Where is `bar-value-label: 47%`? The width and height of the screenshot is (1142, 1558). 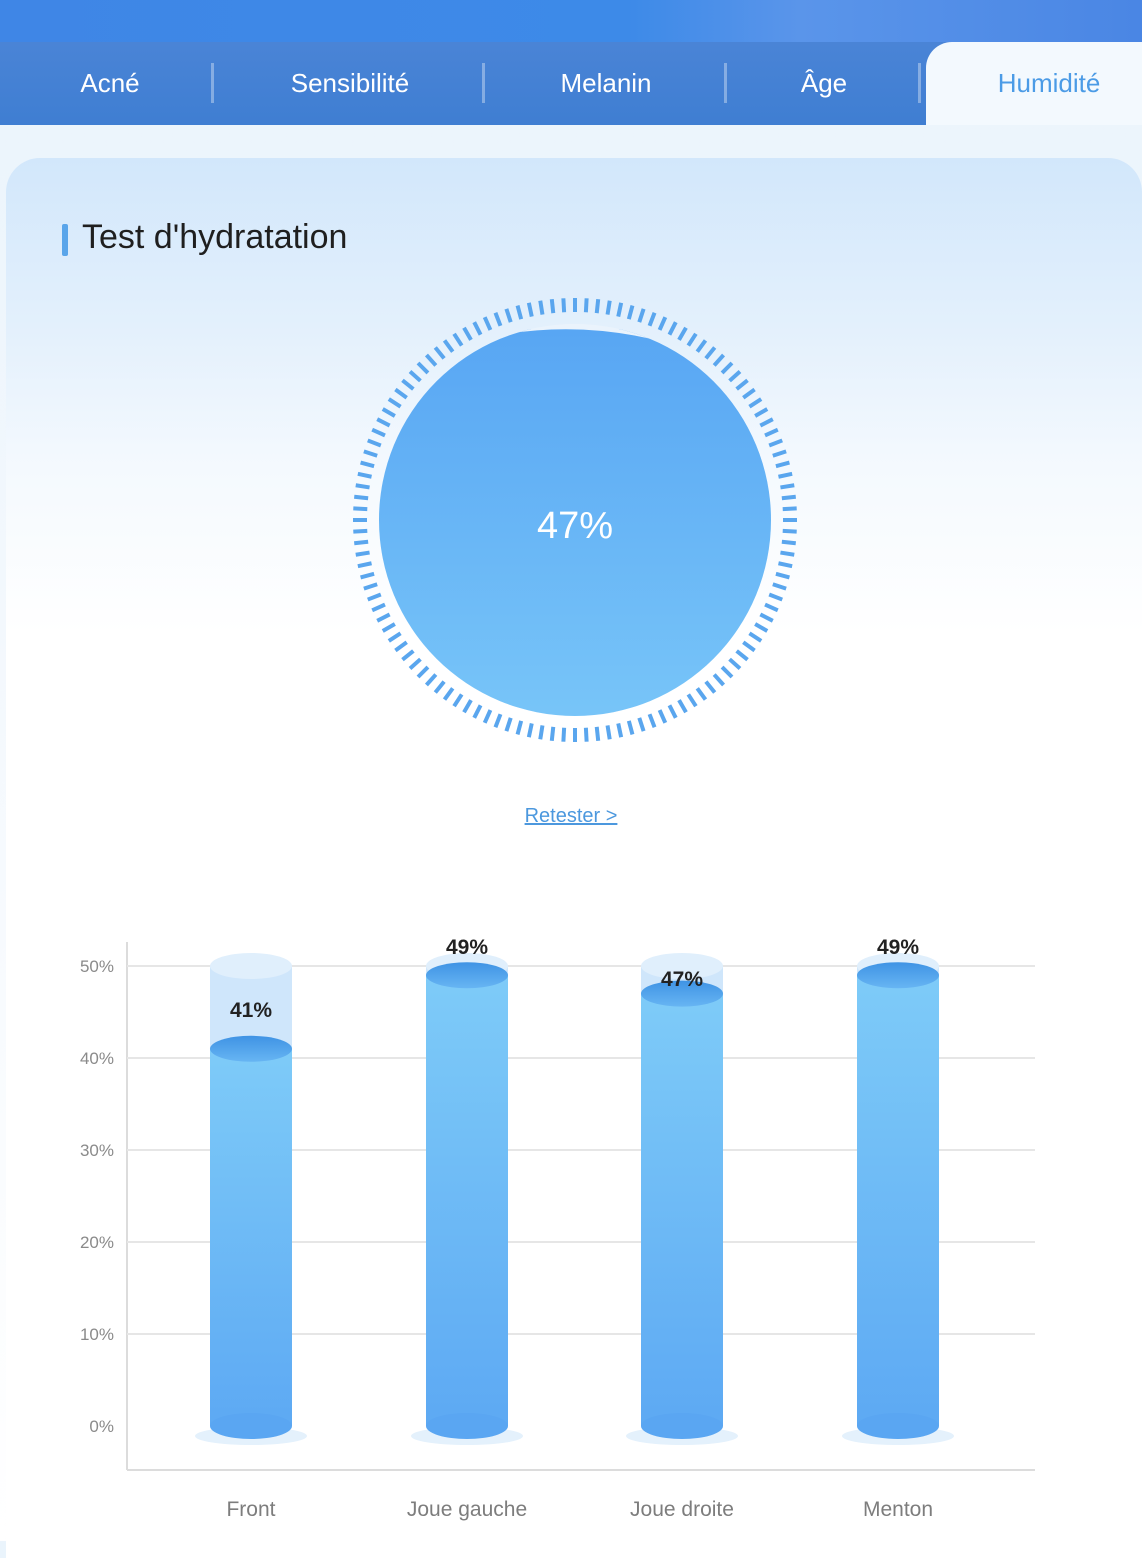 bar-value-label: 47% is located at coordinates (682, 979).